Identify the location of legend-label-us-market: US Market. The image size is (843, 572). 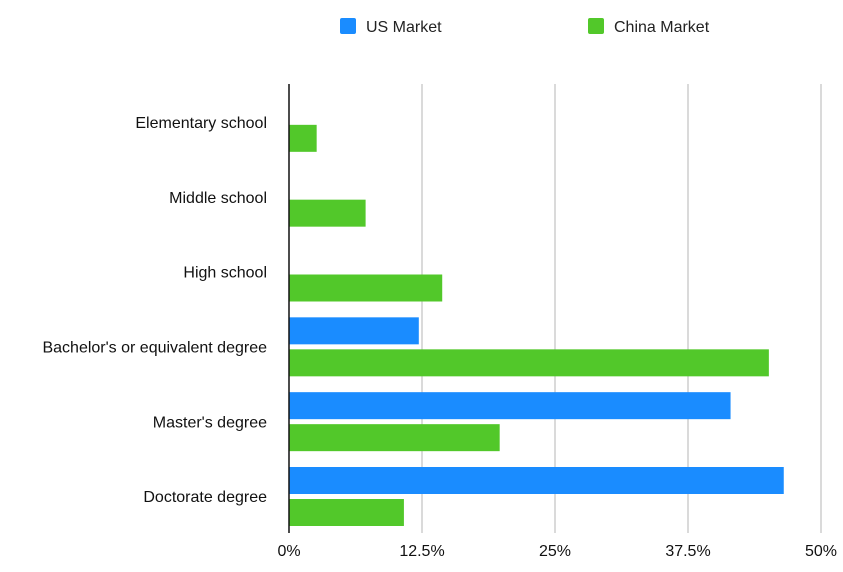
(404, 27).